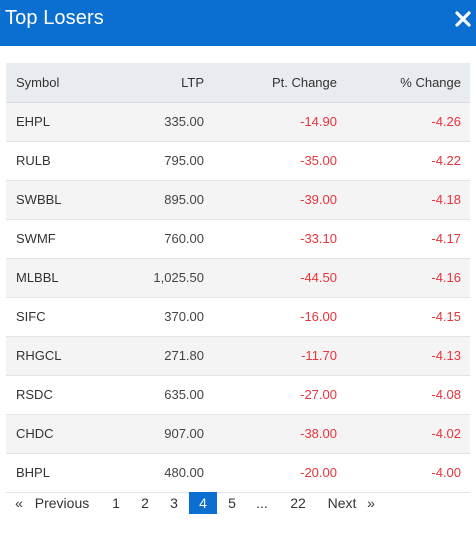  Describe the element at coordinates (371, 503) in the screenshot. I see `next-arrow-icon: »` at that location.